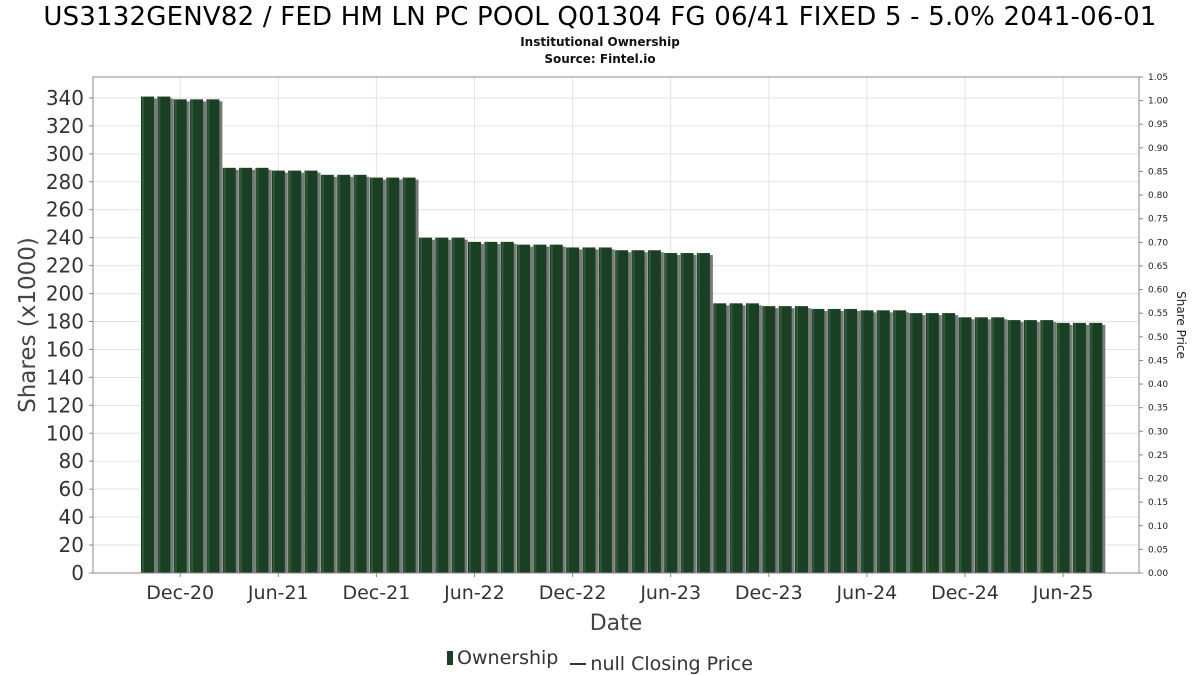 Image resolution: width=1200 pixels, height=675 pixels. I want to click on y-tick-label: 0, so click(77, 573).